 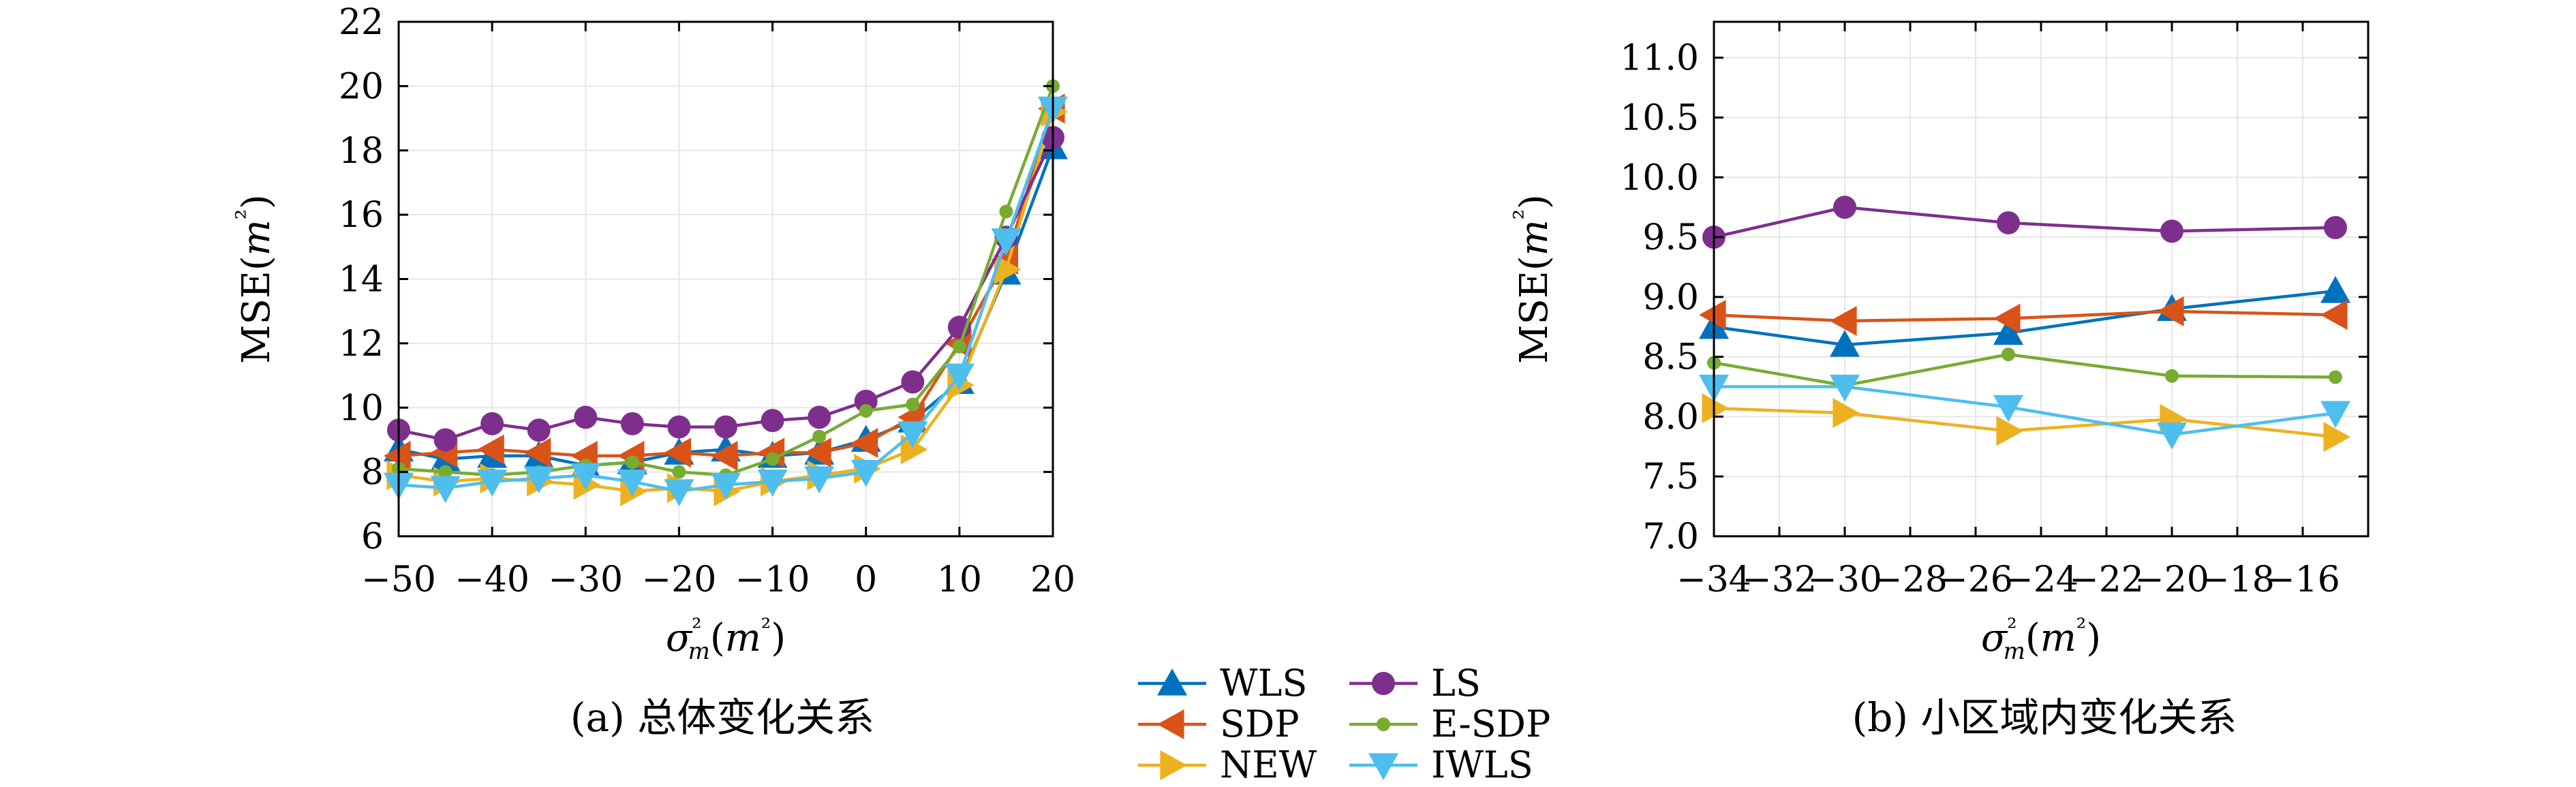 I want to click on legend-label-new: NEW, so click(x=1268, y=765).